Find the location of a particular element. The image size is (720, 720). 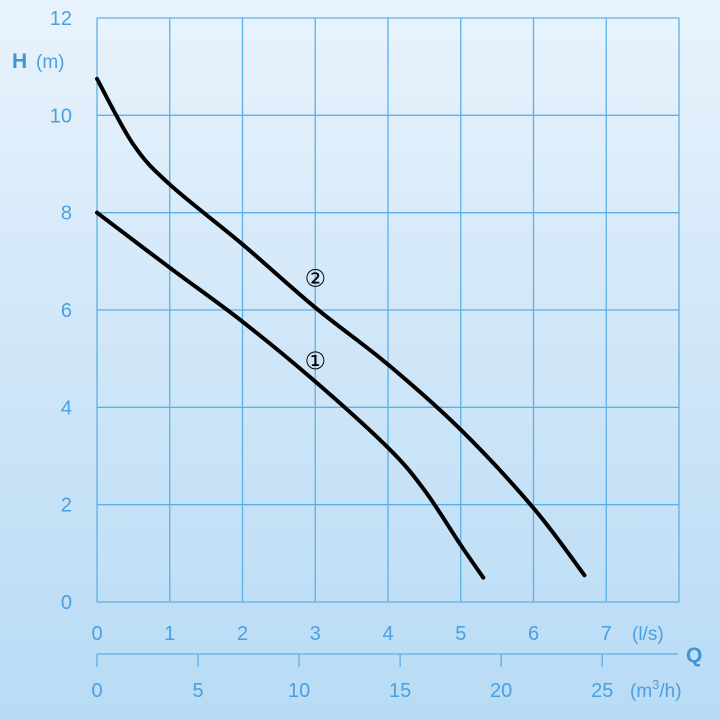

x-tick-label: 6 is located at coordinates (533, 634).